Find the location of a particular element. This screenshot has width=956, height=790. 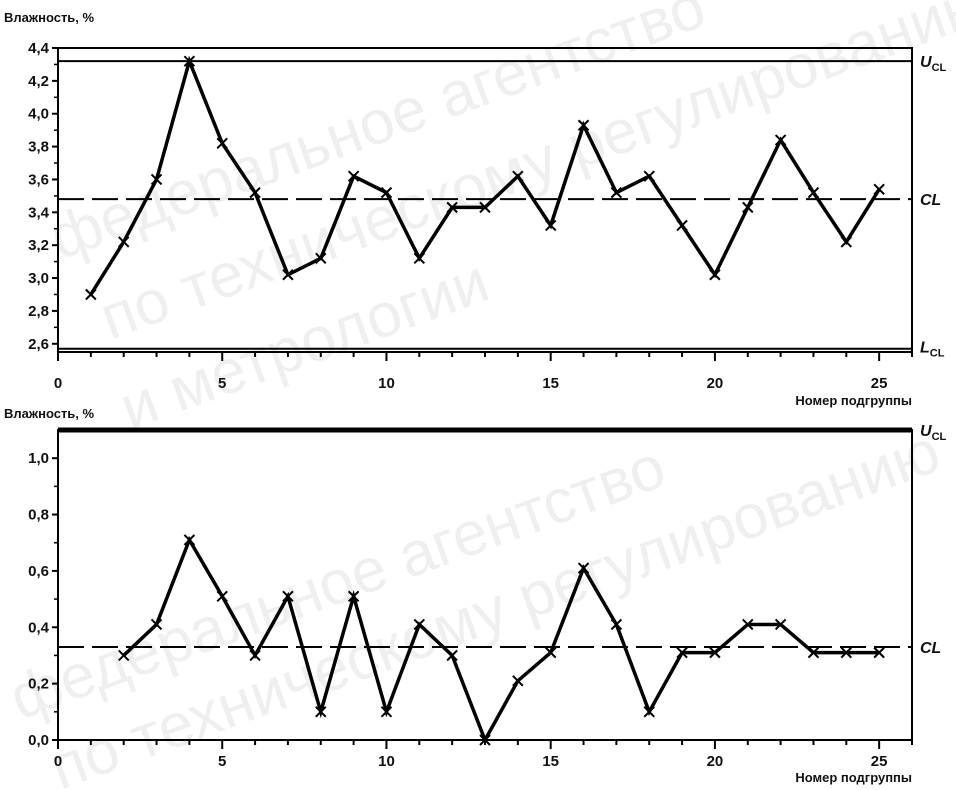

lcl-label-sub: CL is located at coordinates (937, 354).